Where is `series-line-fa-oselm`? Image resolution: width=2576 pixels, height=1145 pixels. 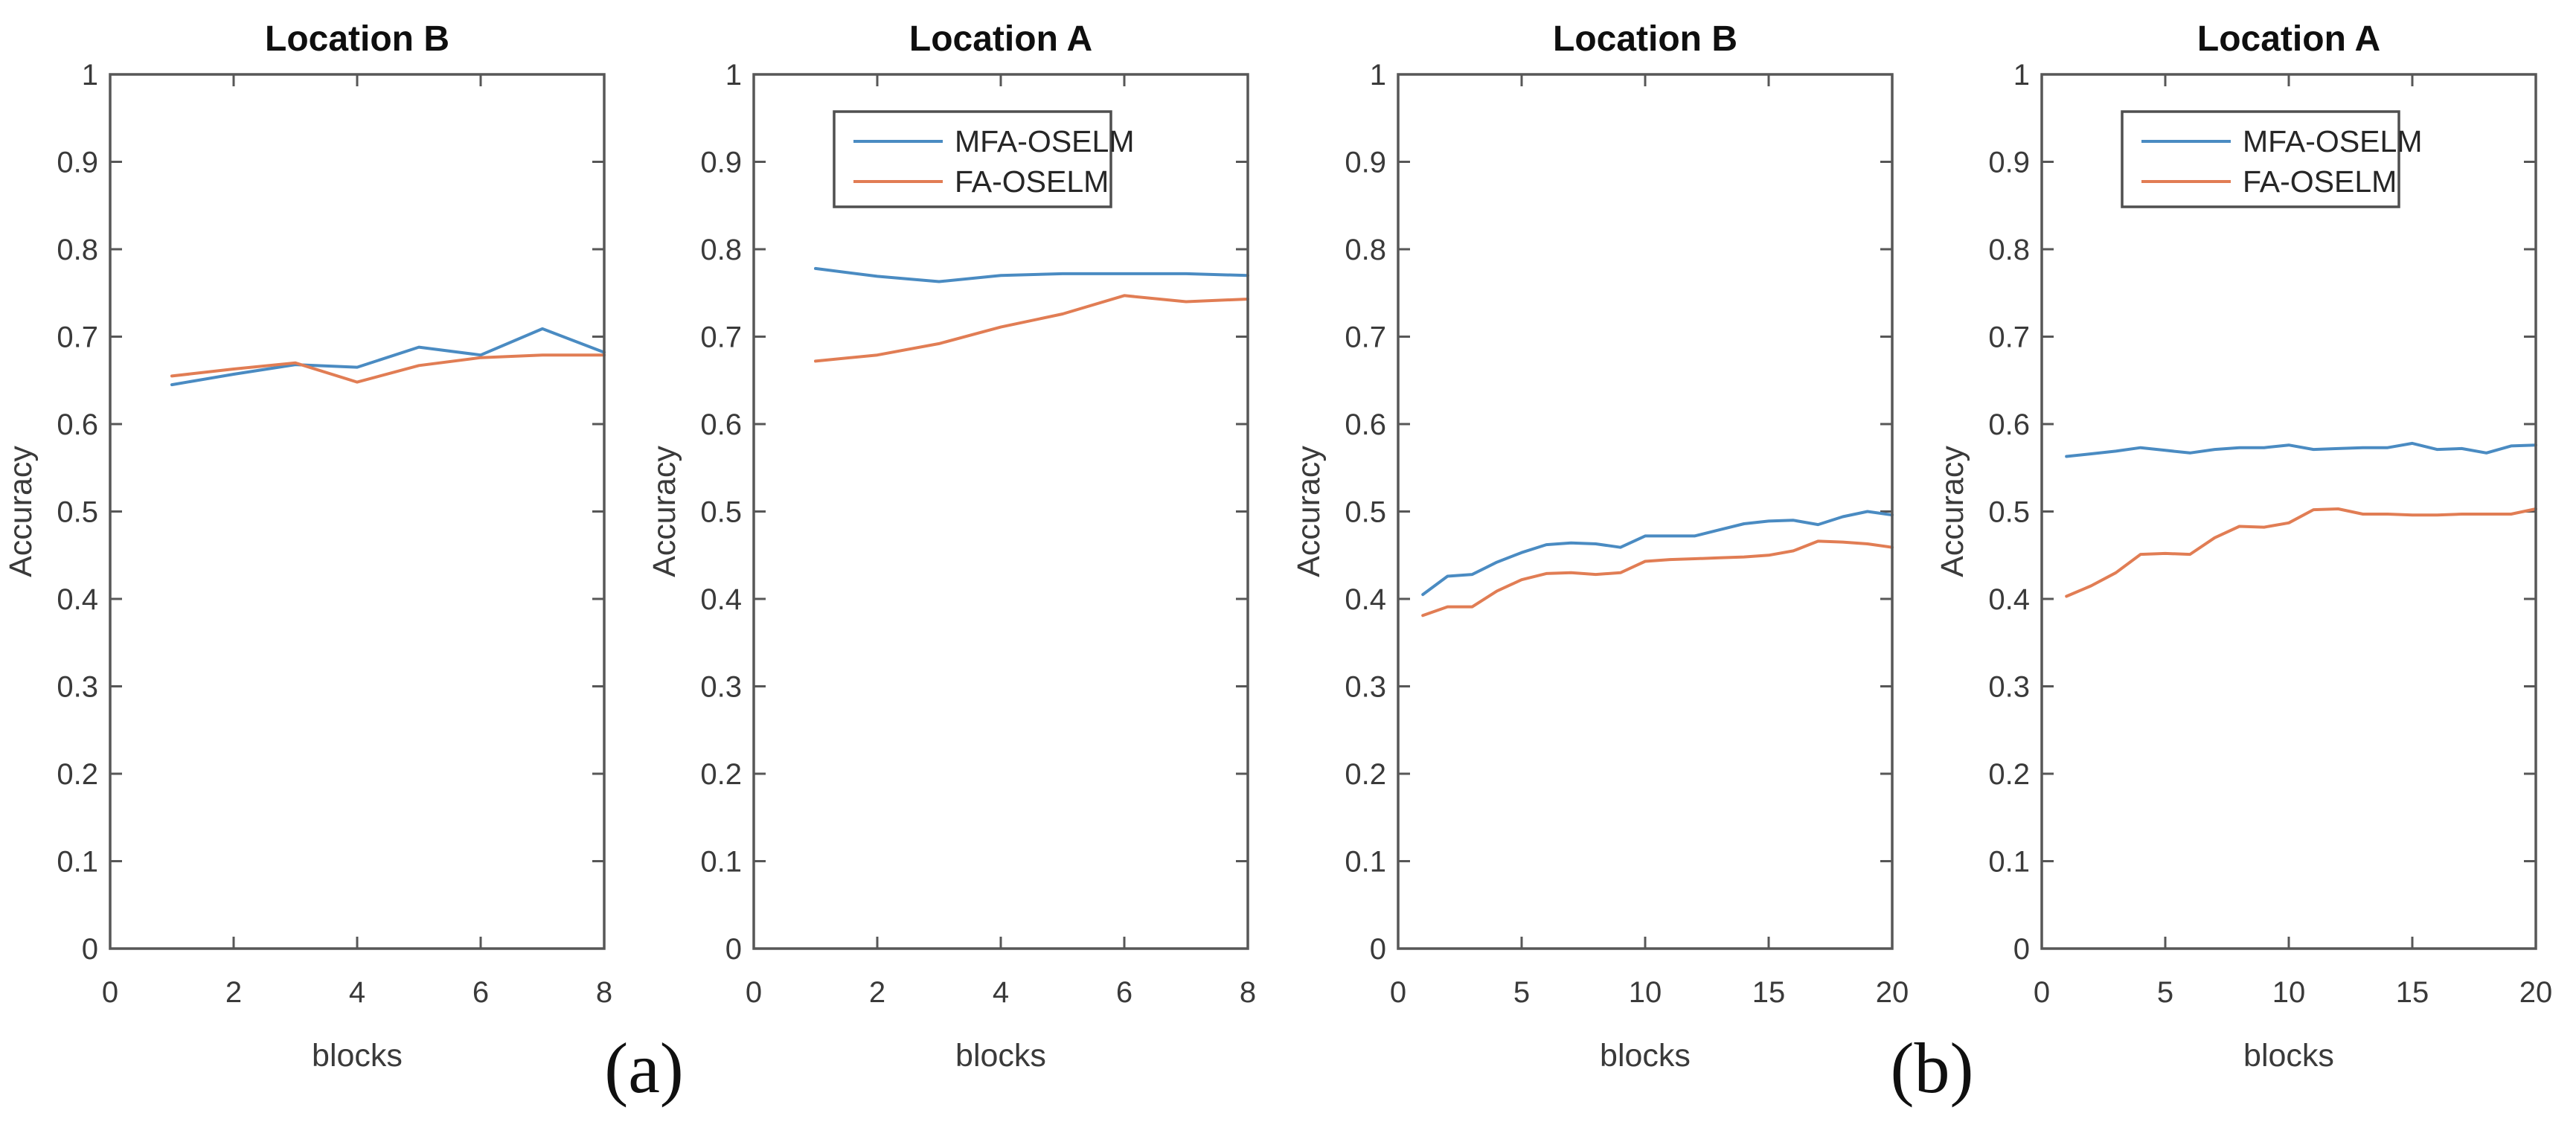
series-line-fa-oselm is located at coordinates (2301, 552).